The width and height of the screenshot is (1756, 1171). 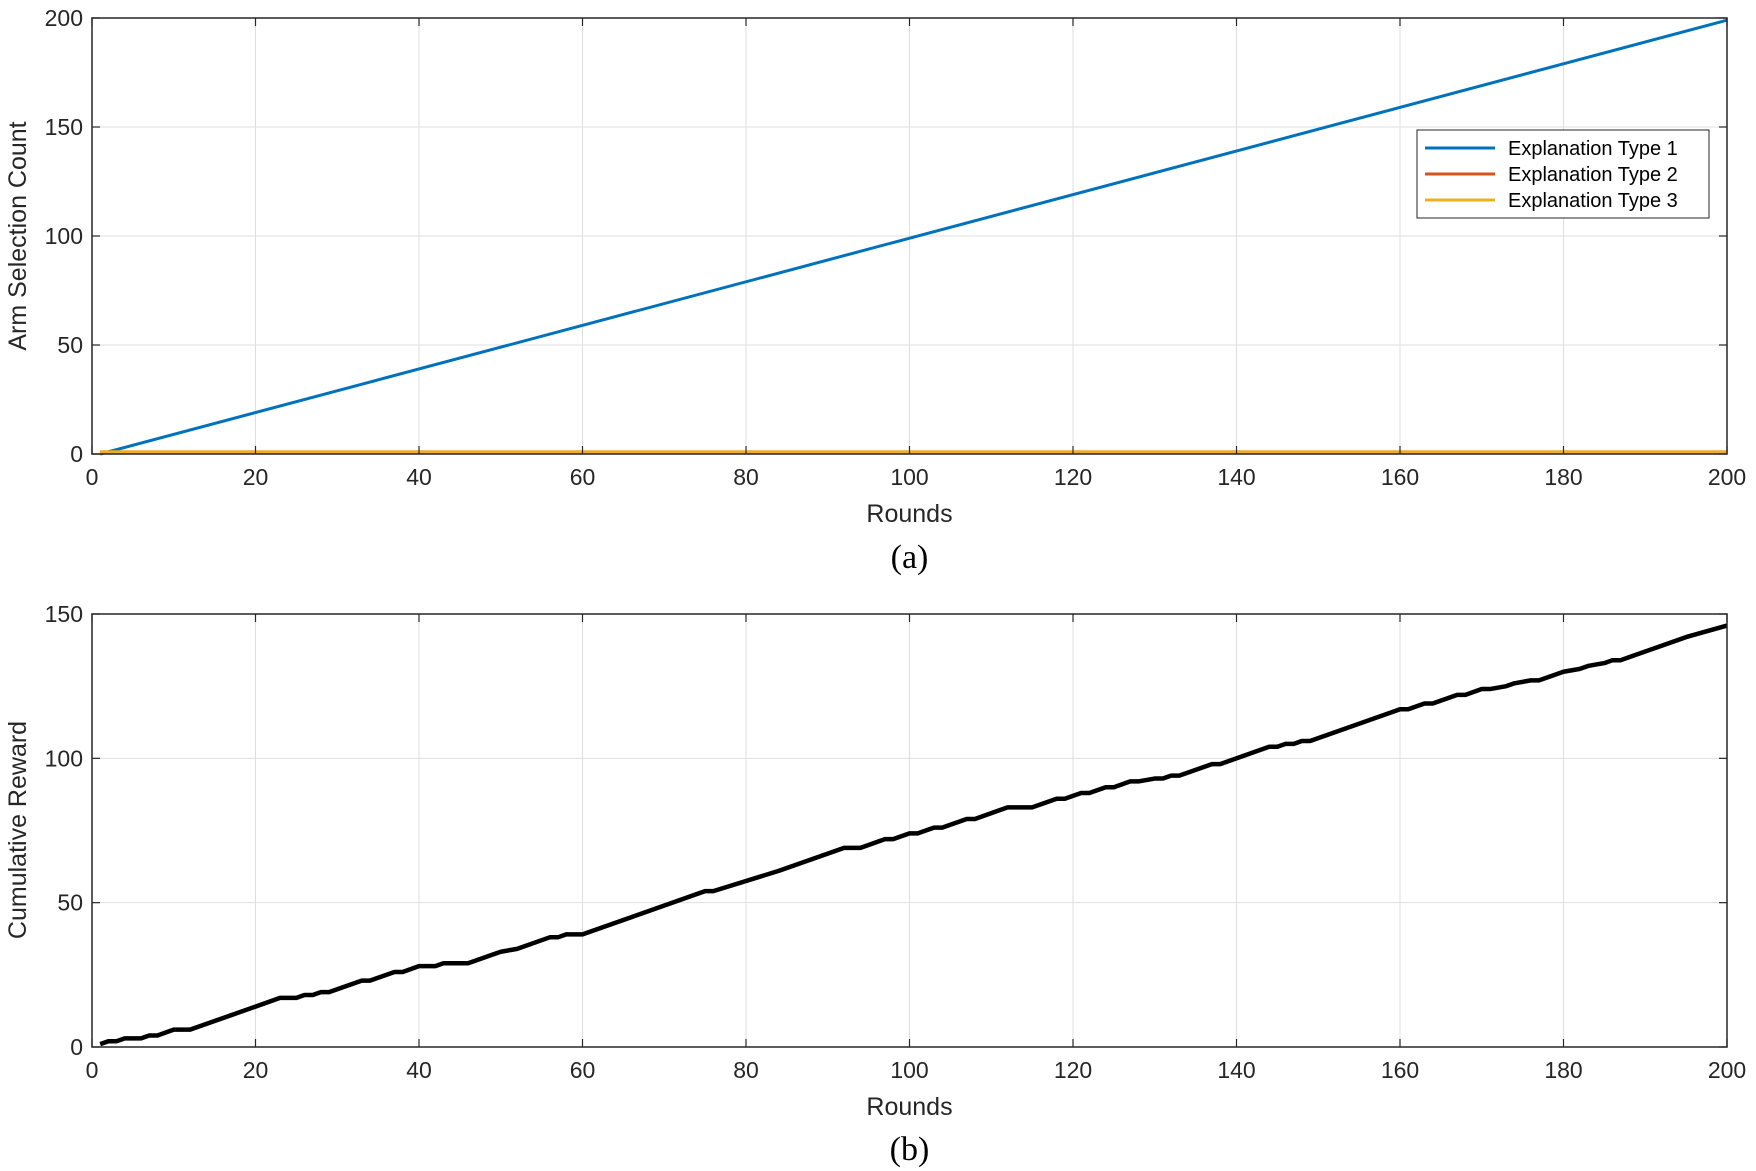 What do you see at coordinates (909, 1107) in the screenshot?
I see `chart-b-x-axis-label: Rounds` at bounding box center [909, 1107].